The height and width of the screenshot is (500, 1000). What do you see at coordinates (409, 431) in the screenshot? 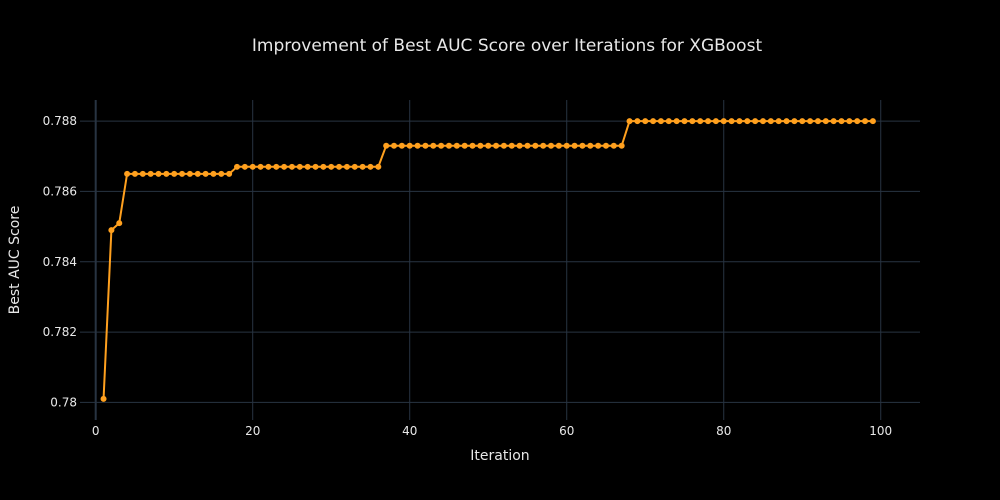
I see `x-tick-label: 40` at bounding box center [409, 431].